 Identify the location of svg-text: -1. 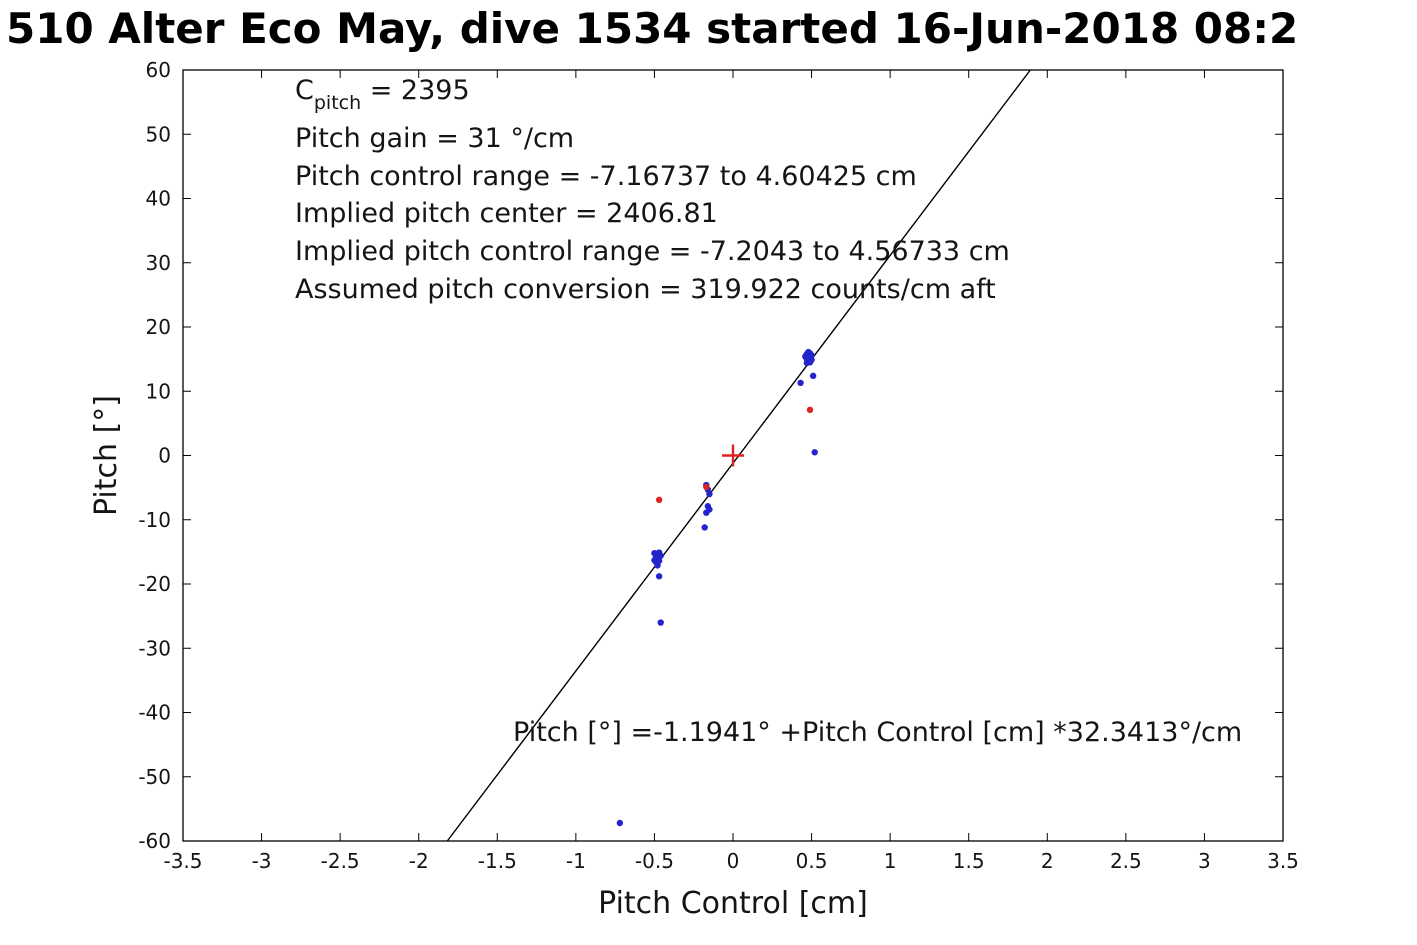
(576, 861).